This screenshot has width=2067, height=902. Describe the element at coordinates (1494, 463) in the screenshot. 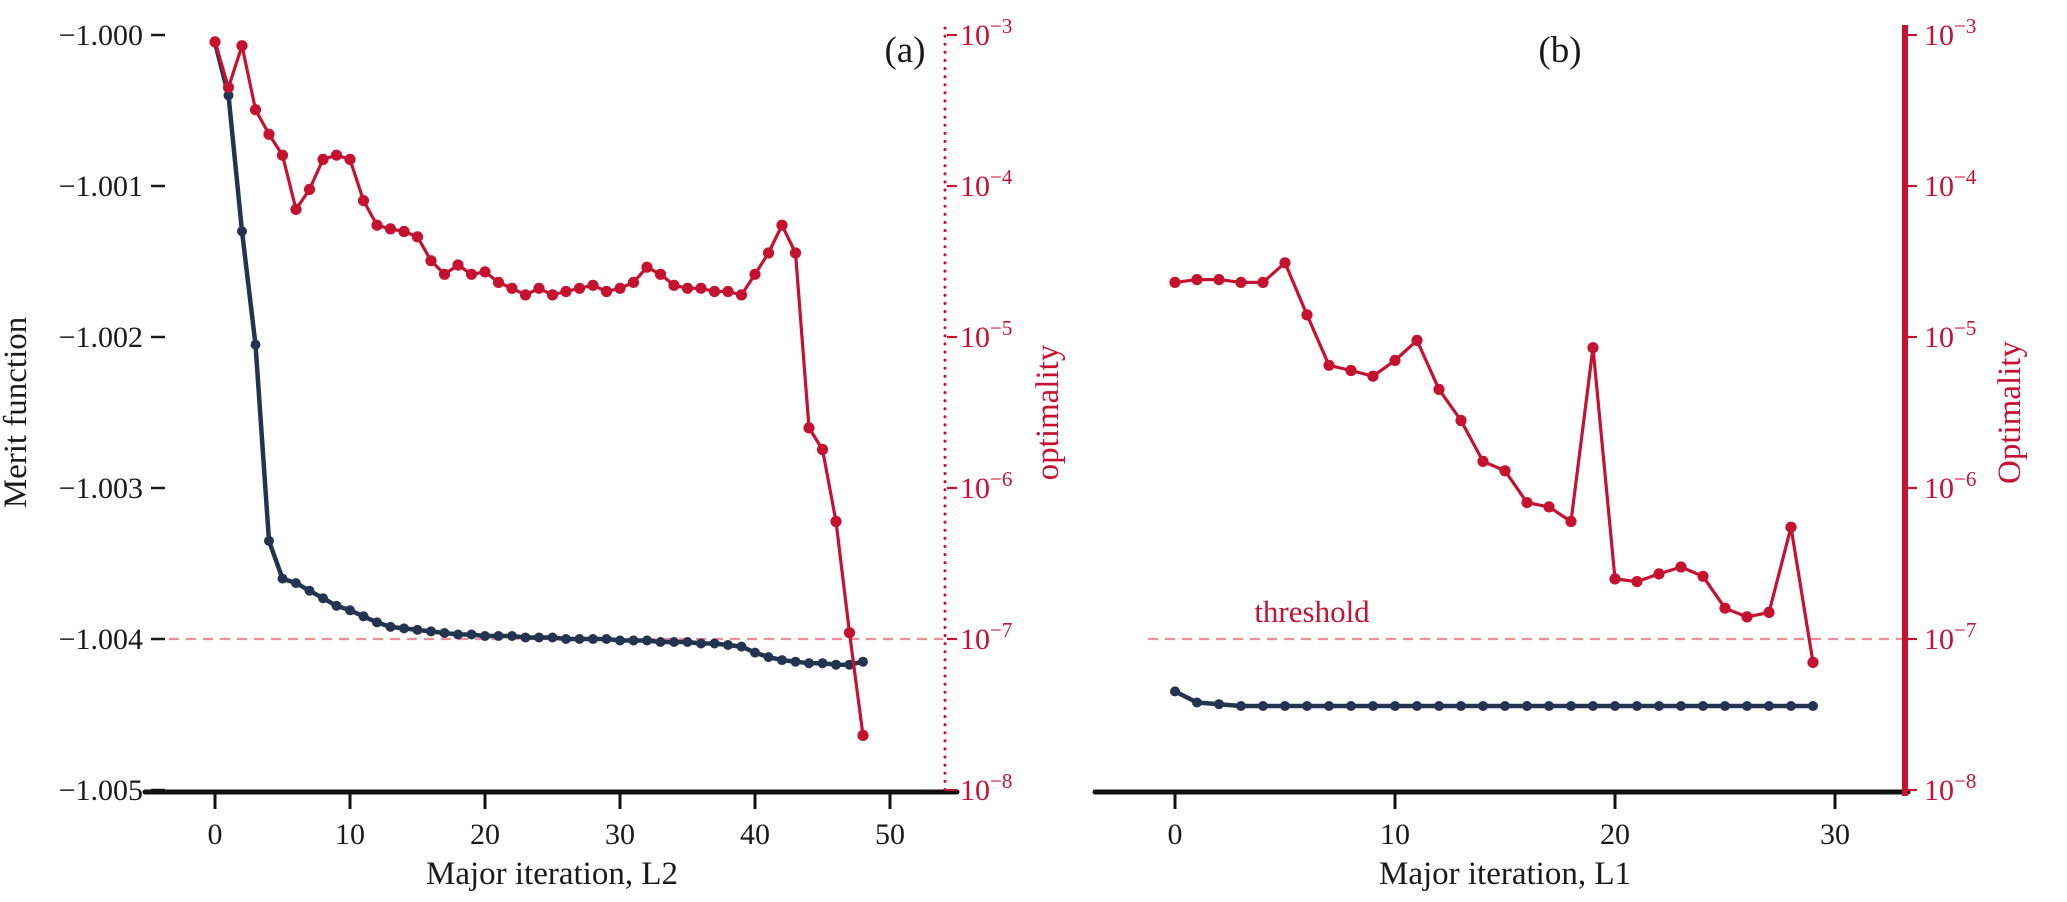

I see `optimality-markers-b` at that location.